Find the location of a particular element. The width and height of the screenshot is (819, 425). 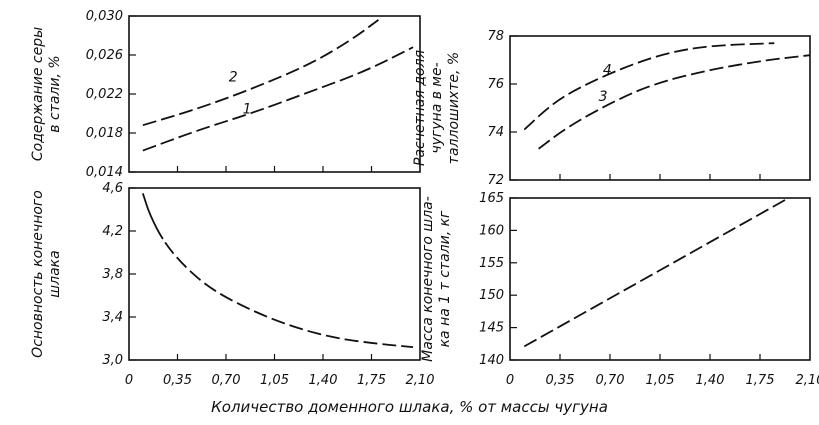

y-axis-title: Содержание серыв стали, % is located at coordinates (46, 94).